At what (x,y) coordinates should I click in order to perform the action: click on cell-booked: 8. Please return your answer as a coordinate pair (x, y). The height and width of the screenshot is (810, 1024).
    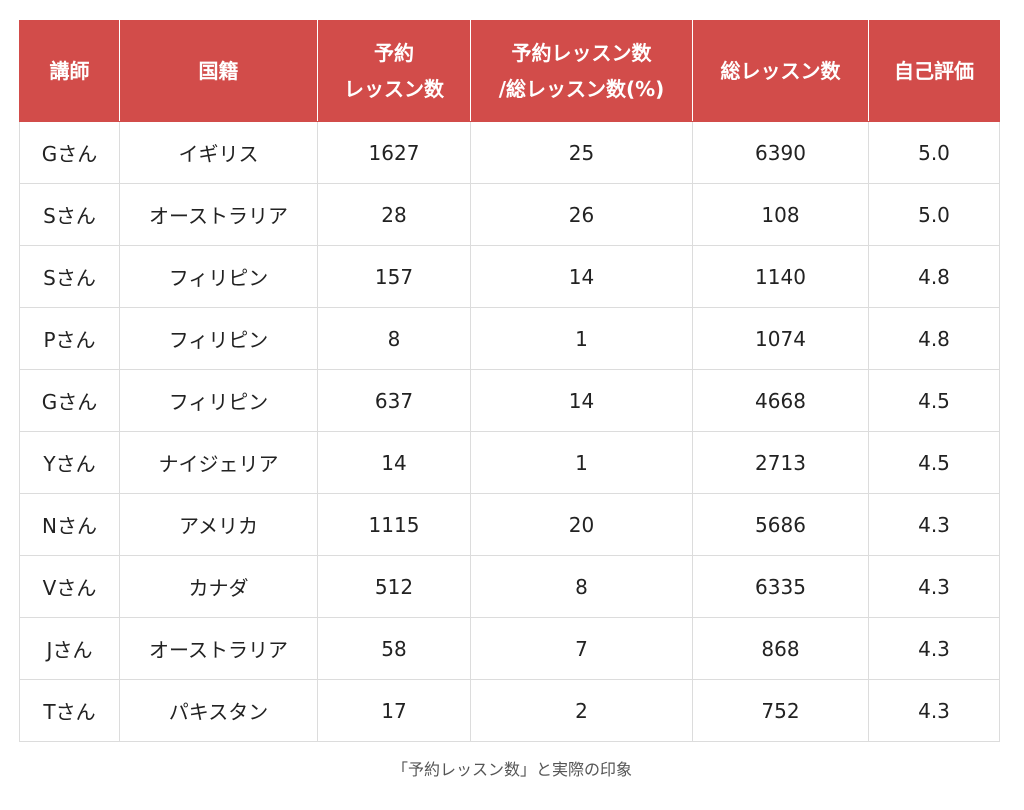
    Looking at the image, I should click on (394, 338).